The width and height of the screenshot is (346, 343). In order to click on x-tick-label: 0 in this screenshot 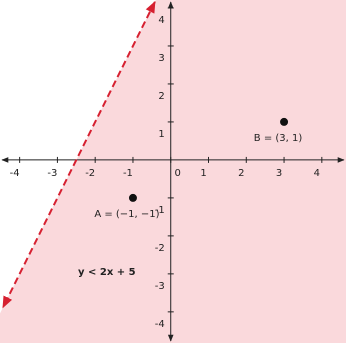, I will do `click(178, 173)`.